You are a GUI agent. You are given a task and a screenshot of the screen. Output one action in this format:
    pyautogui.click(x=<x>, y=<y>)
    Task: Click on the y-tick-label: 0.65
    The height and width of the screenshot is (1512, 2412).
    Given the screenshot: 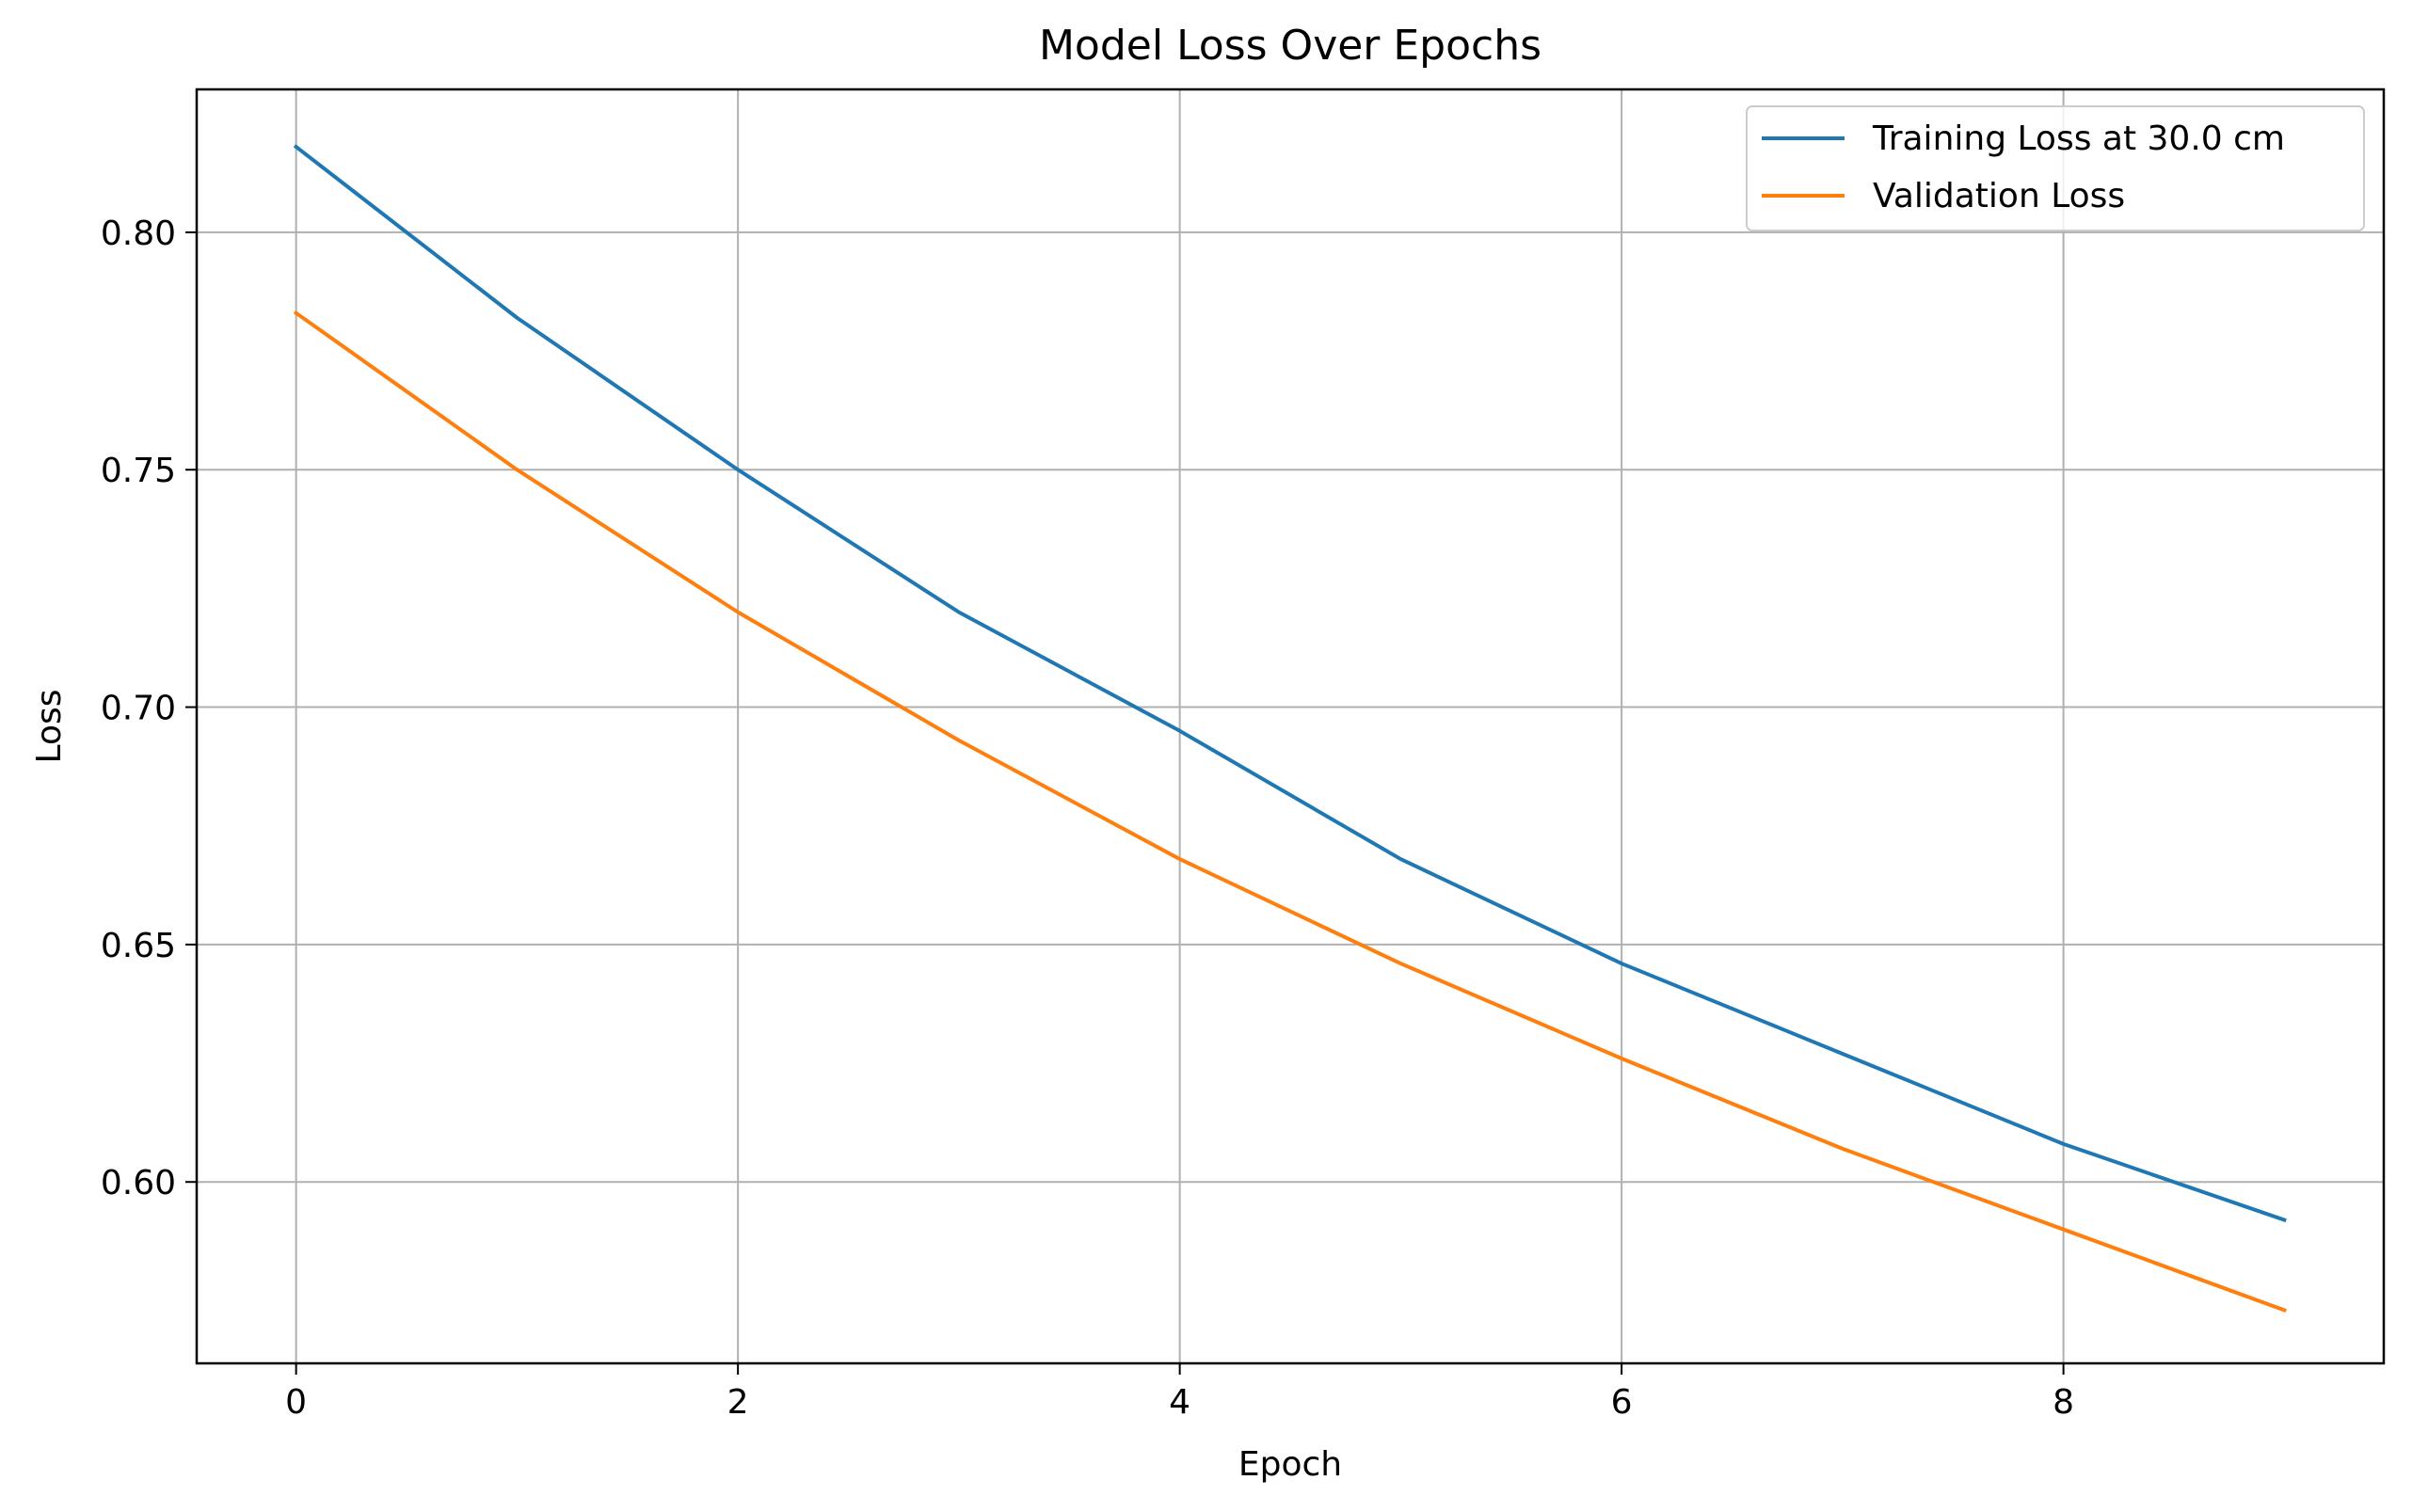 What is the action you would take?
    pyautogui.click(x=139, y=946)
    